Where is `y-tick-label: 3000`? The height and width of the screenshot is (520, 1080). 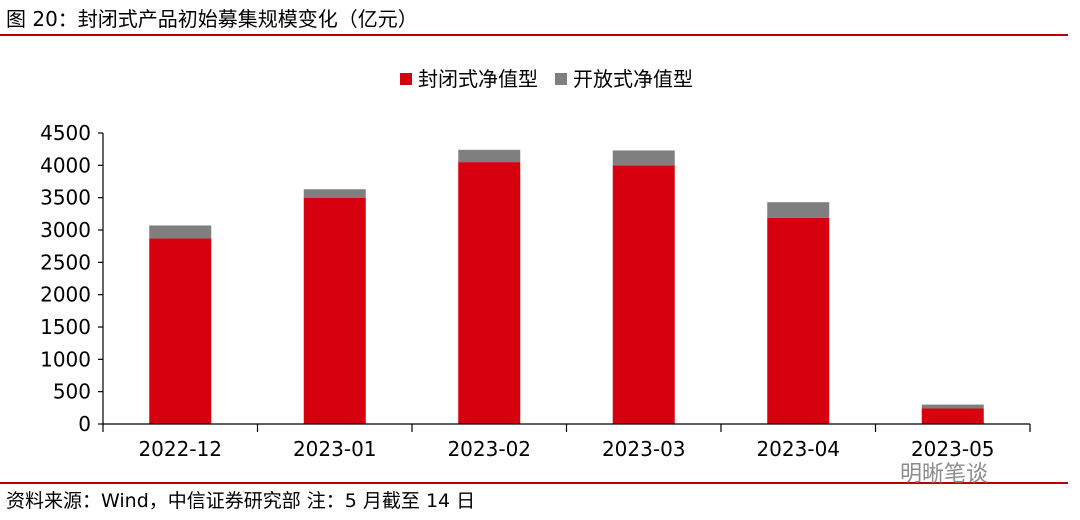 y-tick-label: 3000 is located at coordinates (65, 230).